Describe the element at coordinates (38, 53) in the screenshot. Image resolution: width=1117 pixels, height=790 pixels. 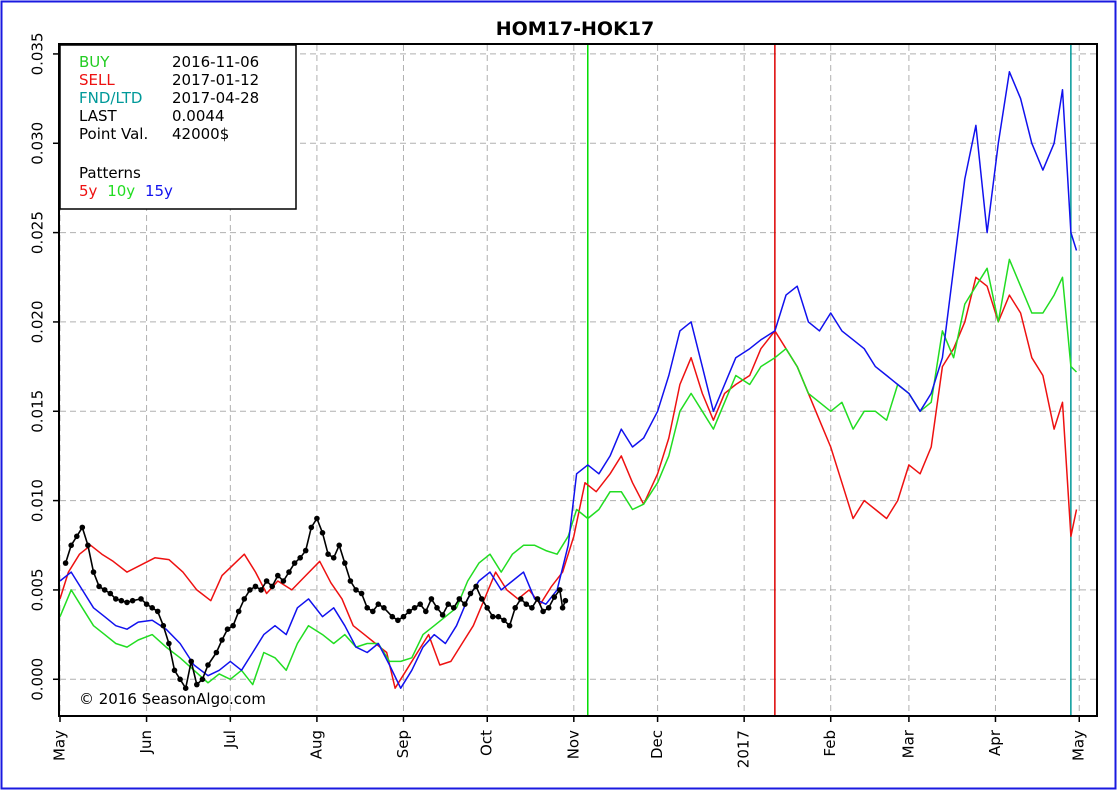
I see `y-tick-label: 0.035` at that location.